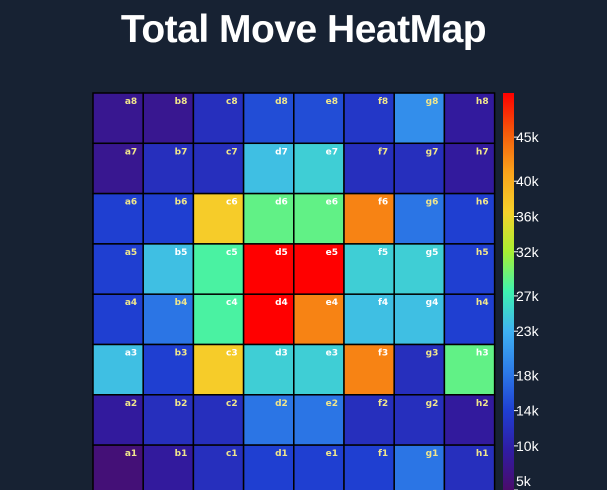 This screenshot has height=490, width=607. What do you see at coordinates (268, 420) in the screenshot?
I see `heatmap-cell-d2` at bounding box center [268, 420].